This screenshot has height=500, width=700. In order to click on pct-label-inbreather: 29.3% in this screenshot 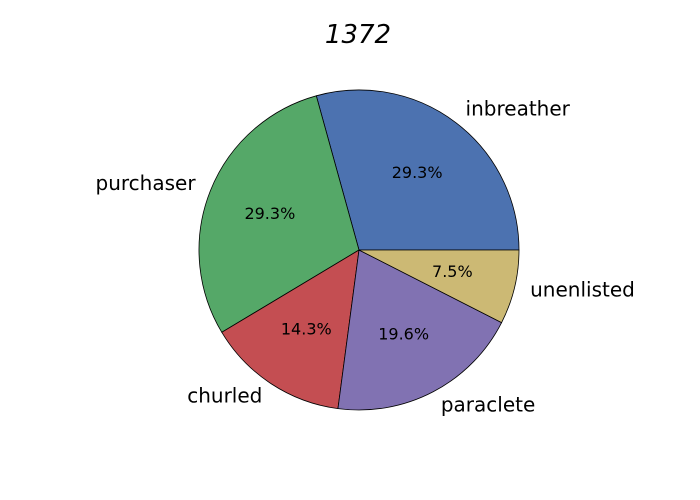, I will do `click(417, 172)`.